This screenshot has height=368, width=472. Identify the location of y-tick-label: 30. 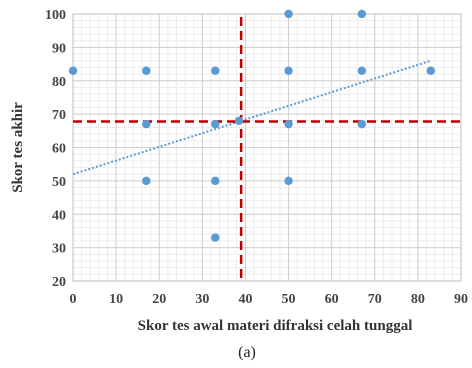
(59, 249).